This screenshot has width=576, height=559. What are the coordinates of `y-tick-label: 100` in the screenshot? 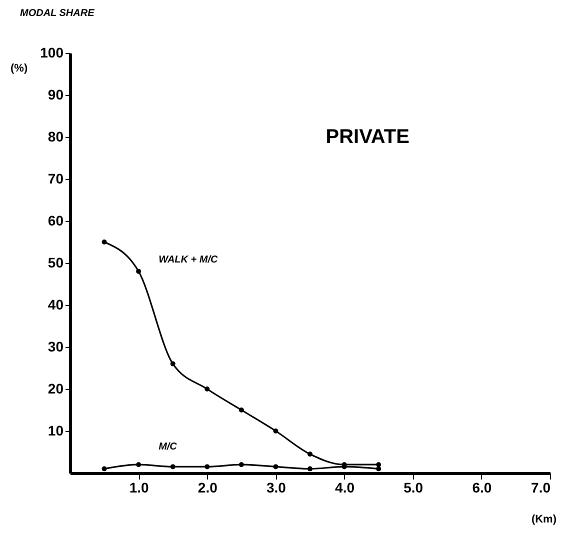 It's located at (52, 52).